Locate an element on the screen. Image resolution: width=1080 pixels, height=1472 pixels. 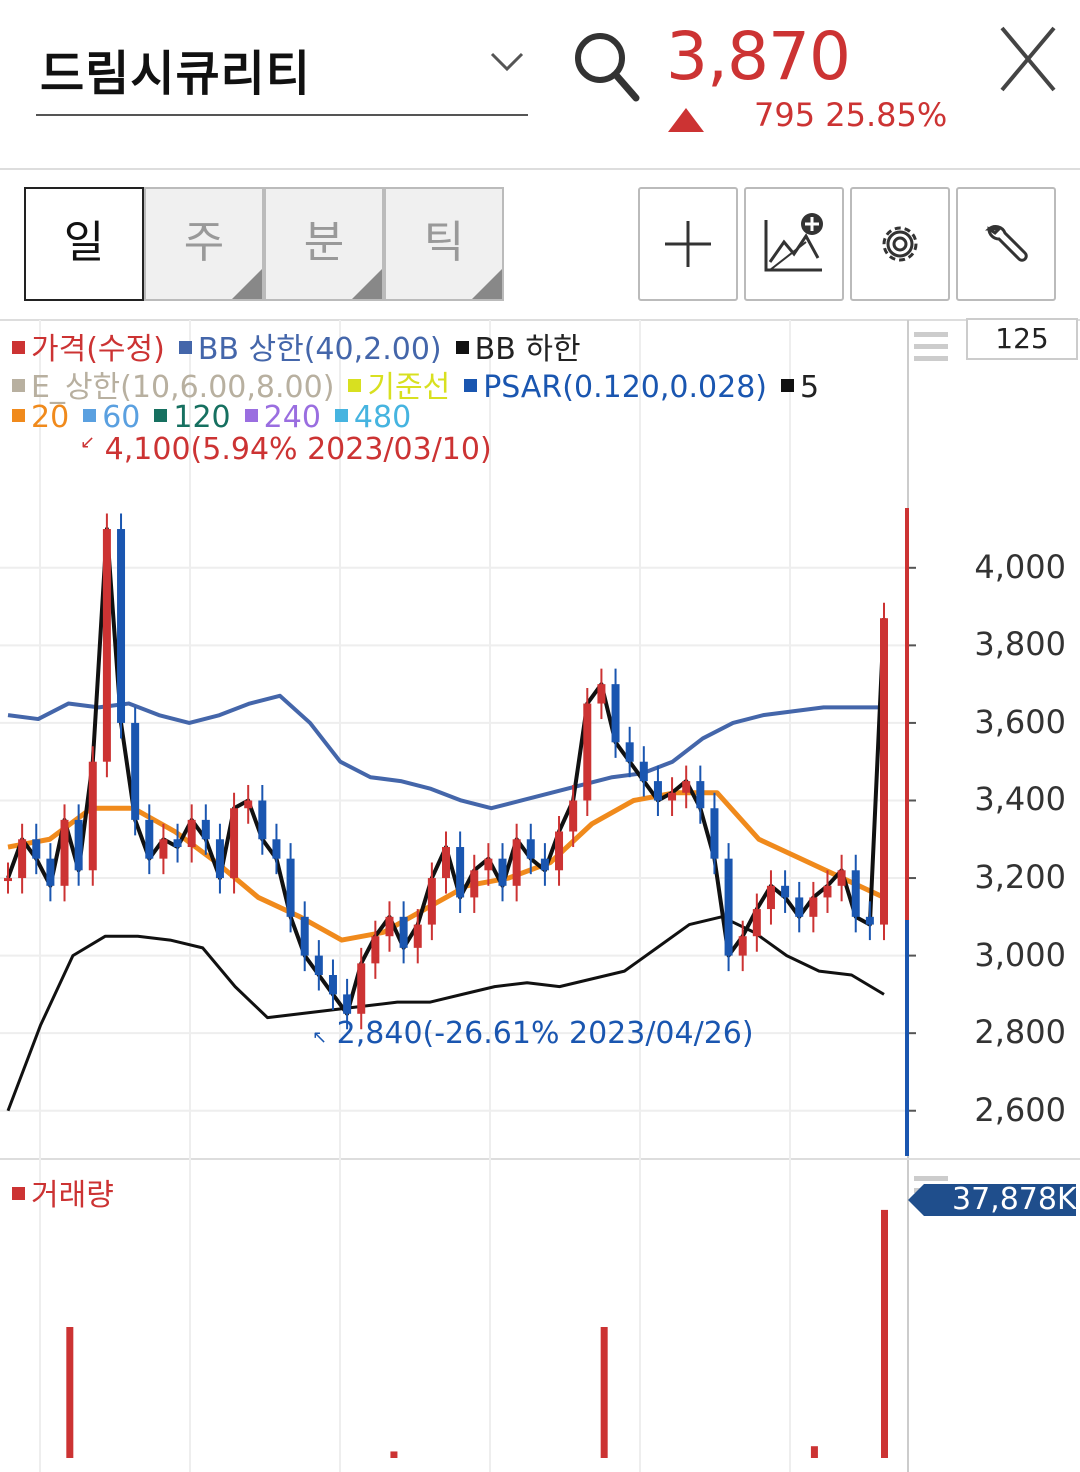
legend-item: PSAR(0.120,0.028) is located at coordinates (615, 387).